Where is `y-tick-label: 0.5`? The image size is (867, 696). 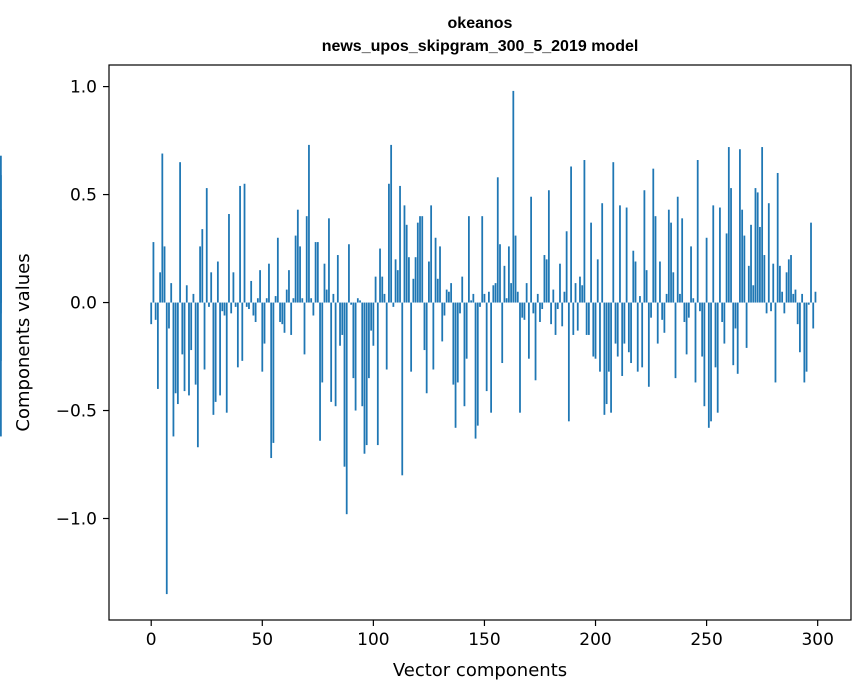 y-tick-label: 0.5 is located at coordinates (83, 196).